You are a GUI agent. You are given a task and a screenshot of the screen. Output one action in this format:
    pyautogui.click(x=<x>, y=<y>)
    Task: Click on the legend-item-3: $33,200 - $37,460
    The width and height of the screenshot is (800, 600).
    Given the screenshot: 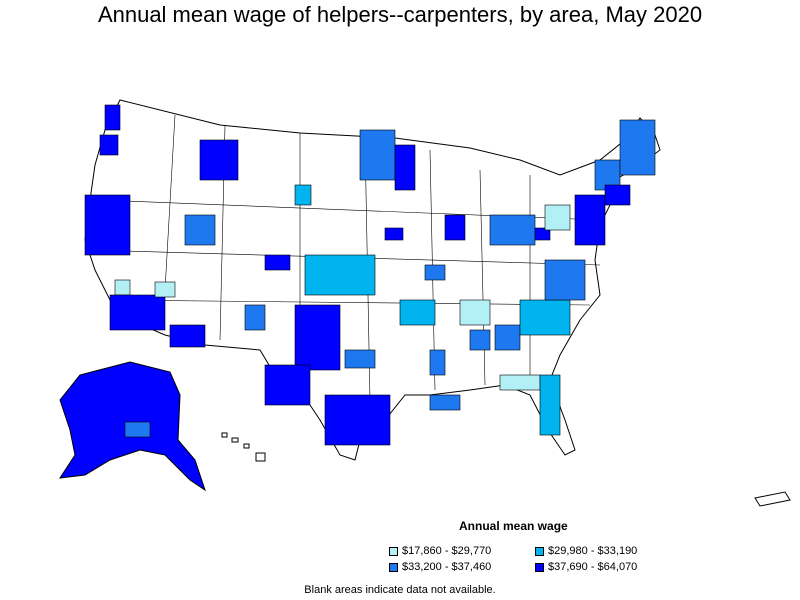 What is the action you would take?
    pyautogui.click(x=440, y=567)
    